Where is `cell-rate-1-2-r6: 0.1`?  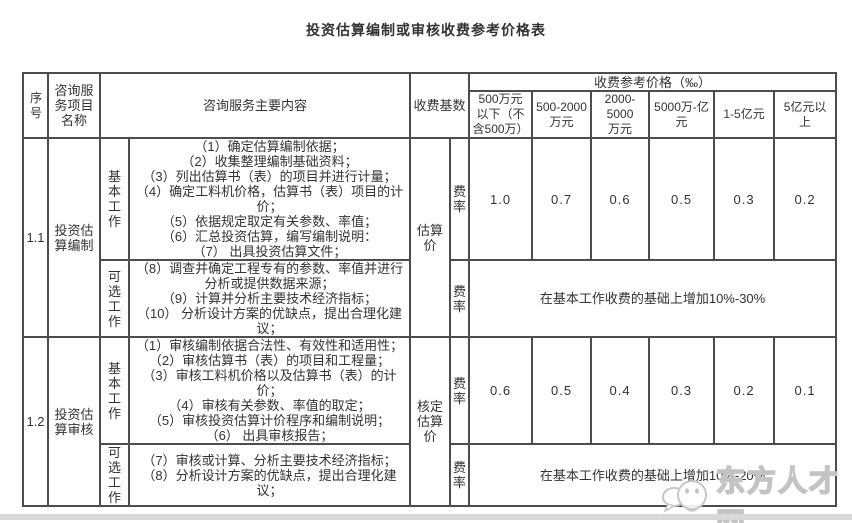
cell-rate-1-2-r6: 0.1 is located at coordinates (805, 390).